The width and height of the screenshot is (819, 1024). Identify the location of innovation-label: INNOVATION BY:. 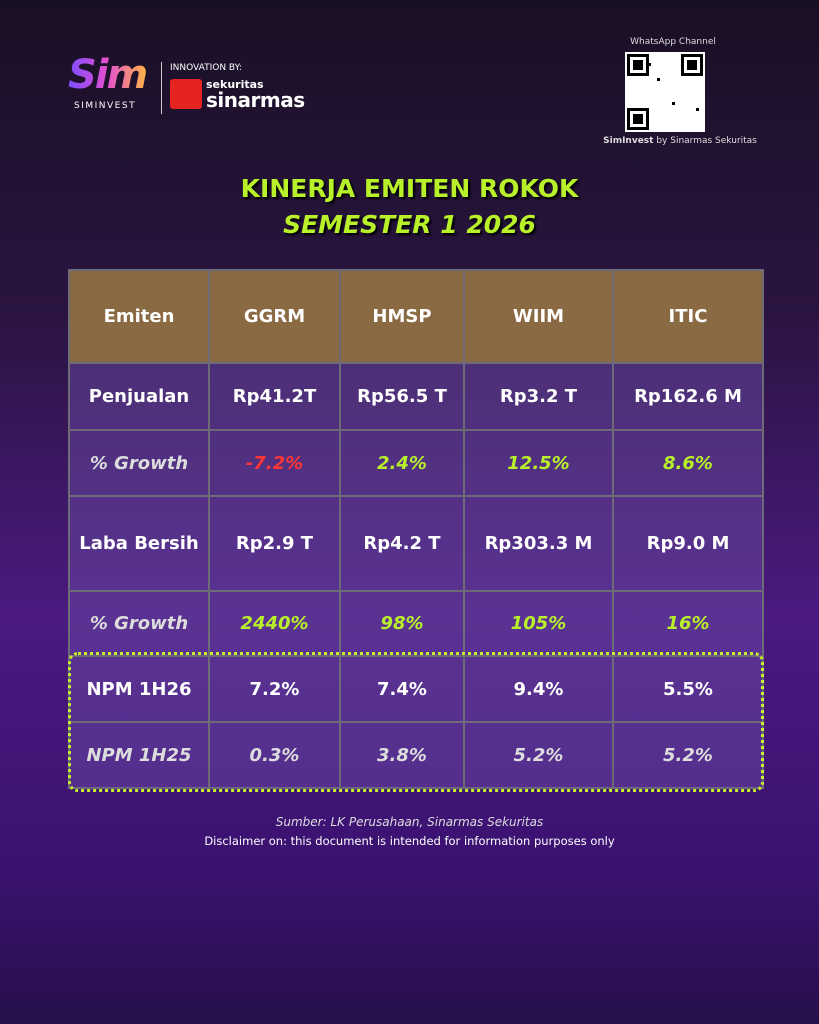
(206, 68).